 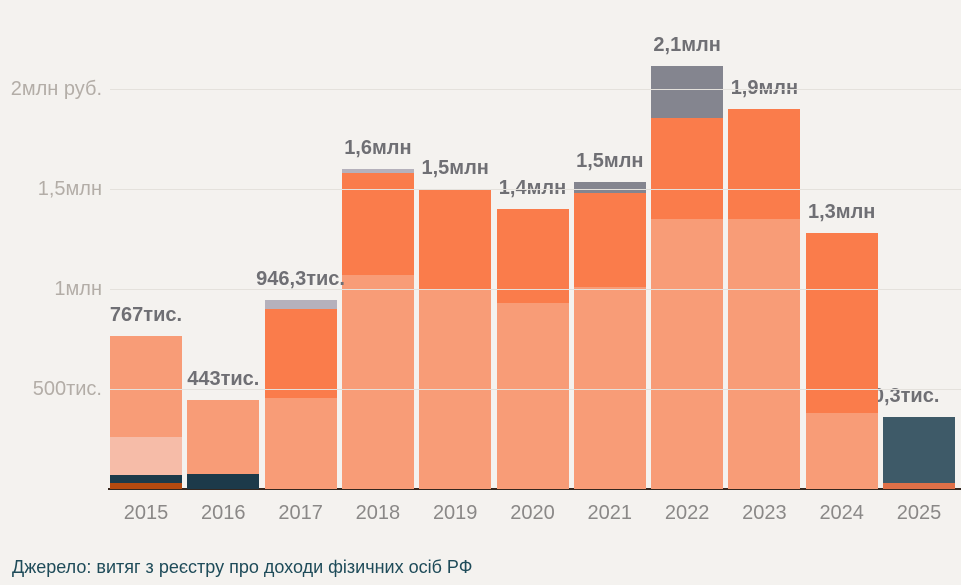 I want to click on x-axis-label: 2021, so click(x=610, y=513).